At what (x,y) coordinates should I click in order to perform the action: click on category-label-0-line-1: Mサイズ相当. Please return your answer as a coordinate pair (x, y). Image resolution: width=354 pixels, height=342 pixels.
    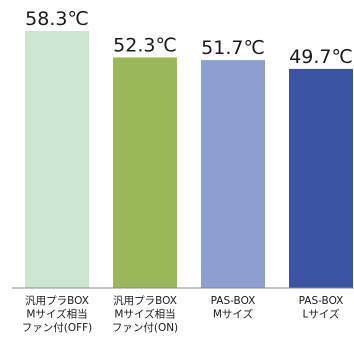
    Looking at the image, I should click on (56, 314).